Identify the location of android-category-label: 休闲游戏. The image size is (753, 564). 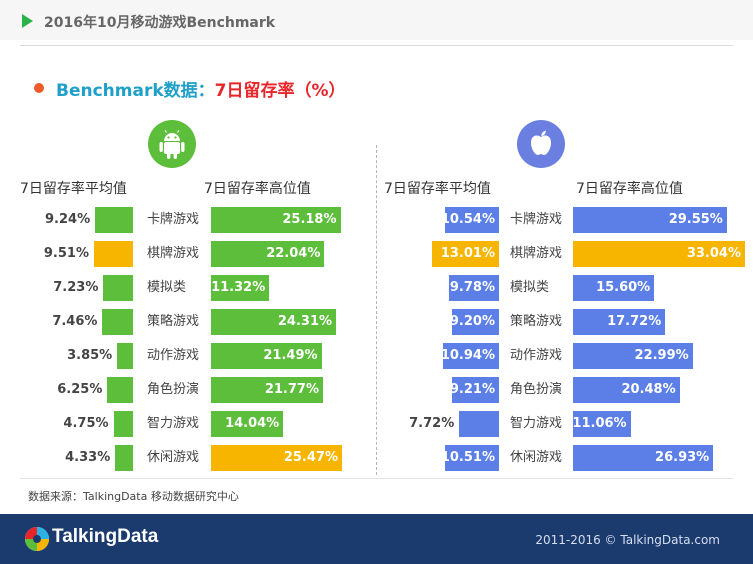
(173, 457).